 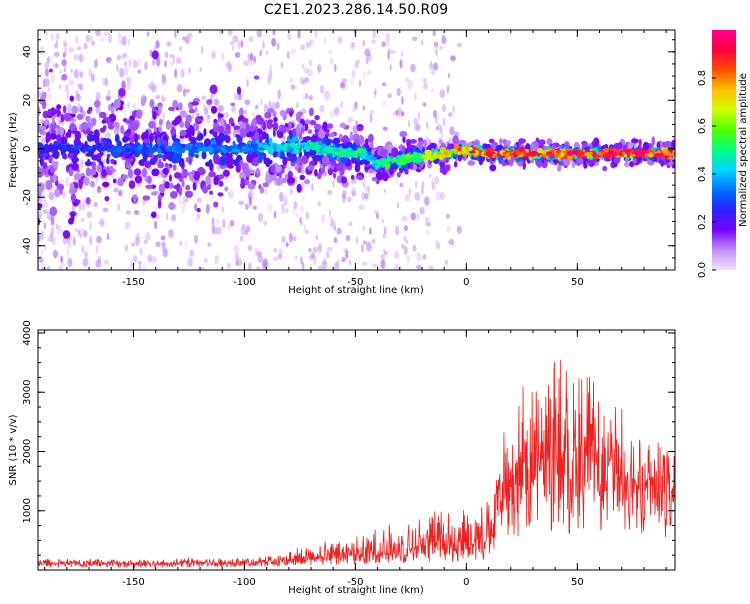 I want to click on spectrogram-x-tick-label: -100, so click(x=244, y=282).